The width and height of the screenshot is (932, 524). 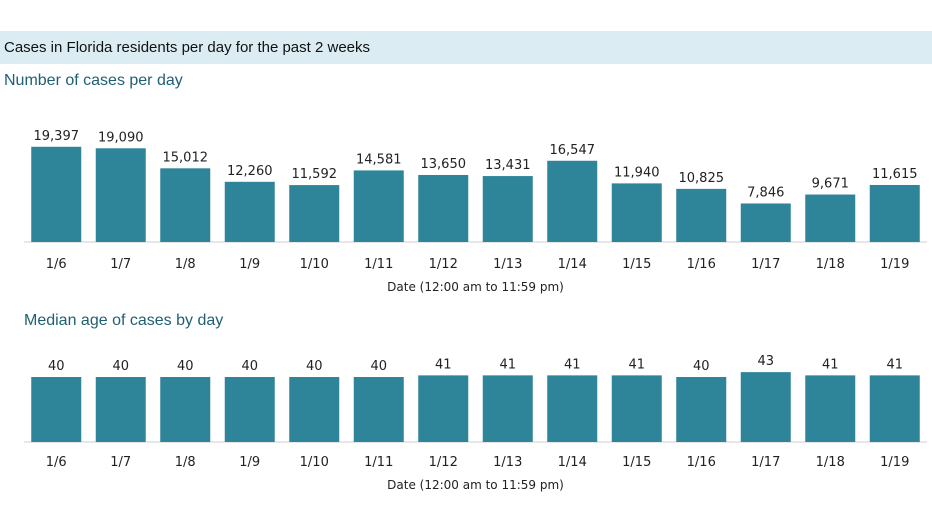 I want to click on age-tick-label: 1/12, so click(x=443, y=462).